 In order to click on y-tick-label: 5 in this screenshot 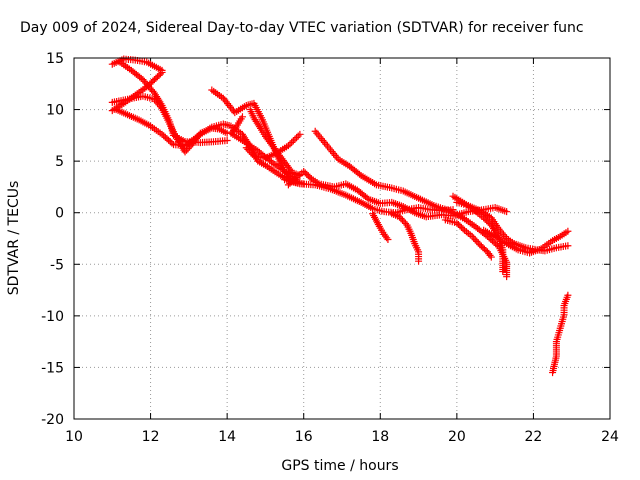, I will do `click(59, 162)`.